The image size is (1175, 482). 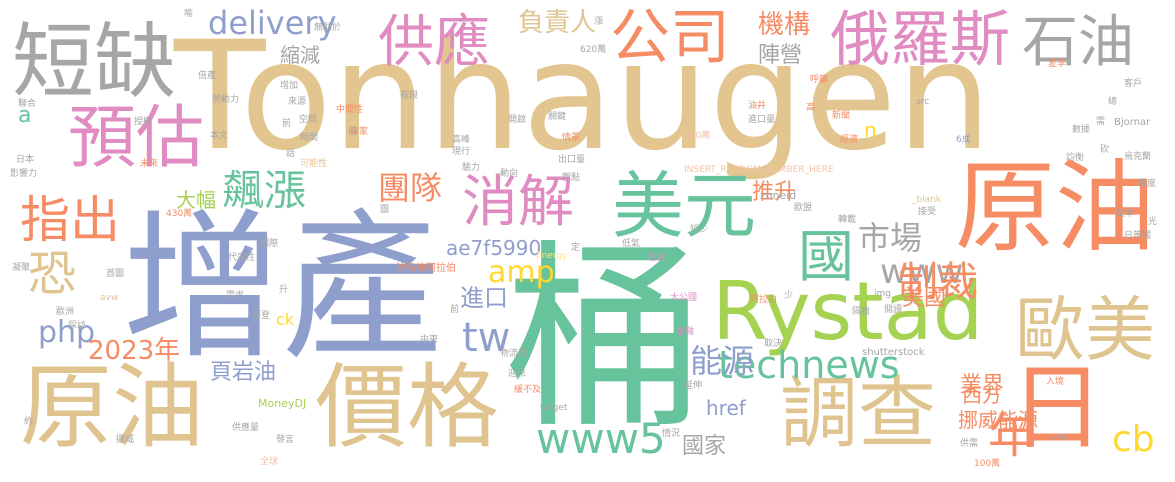 I want to click on cloud-word-surge: 飆漲, so click(x=264, y=190).